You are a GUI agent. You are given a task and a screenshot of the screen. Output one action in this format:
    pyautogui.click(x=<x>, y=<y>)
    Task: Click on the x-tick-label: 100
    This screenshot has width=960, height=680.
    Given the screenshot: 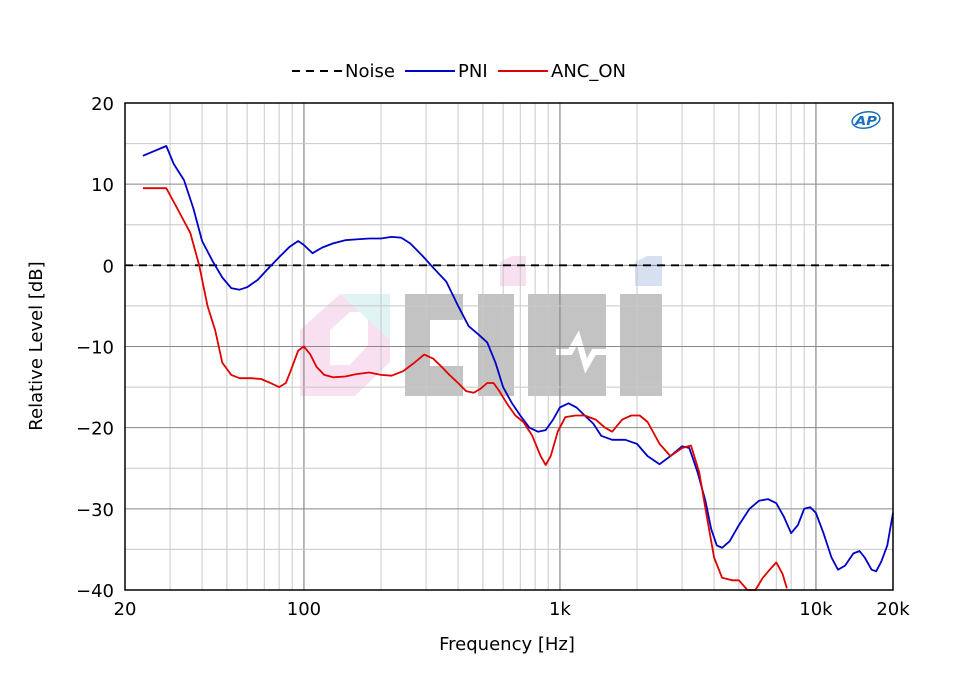 What is the action you would take?
    pyautogui.click(x=304, y=609)
    